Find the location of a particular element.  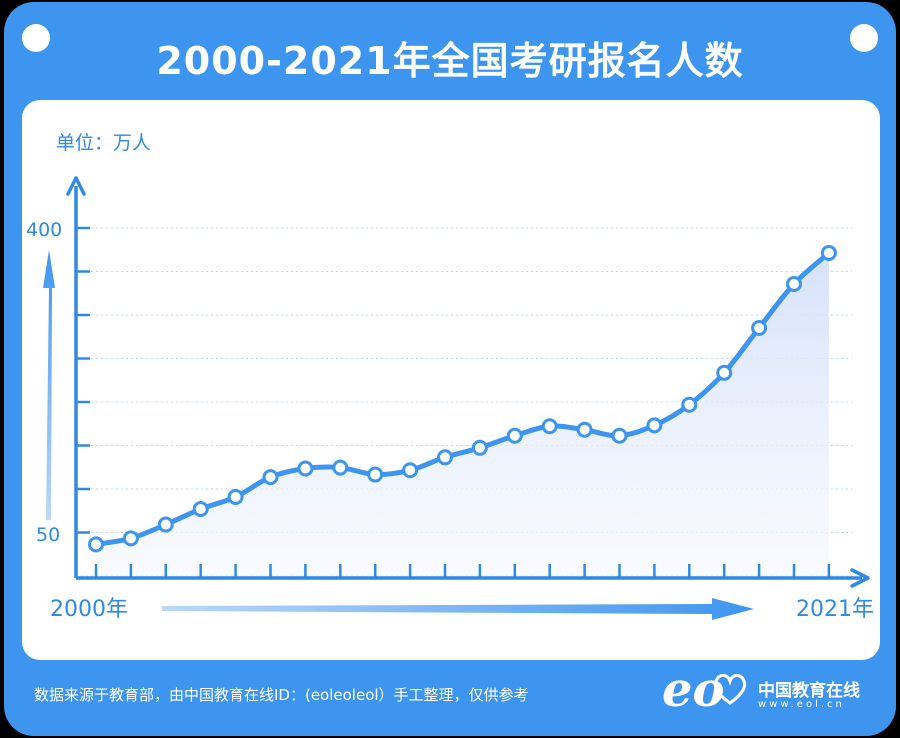

data-point-2020 is located at coordinates (794, 283).